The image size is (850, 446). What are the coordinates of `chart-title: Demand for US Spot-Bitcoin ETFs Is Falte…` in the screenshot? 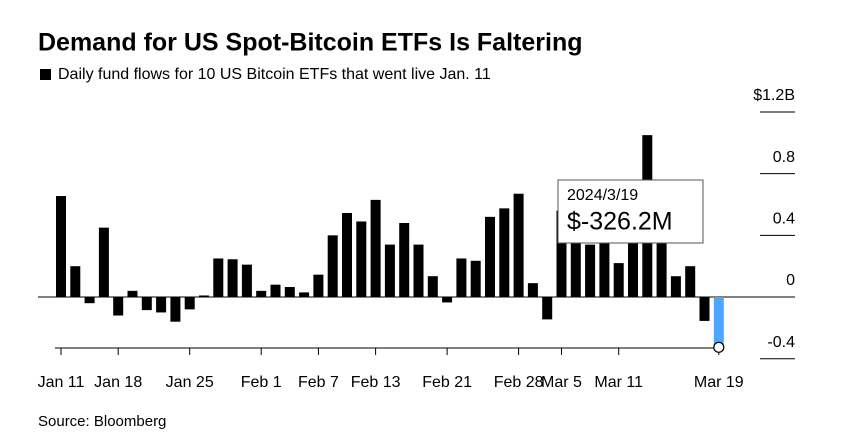 It's located at (310, 43).